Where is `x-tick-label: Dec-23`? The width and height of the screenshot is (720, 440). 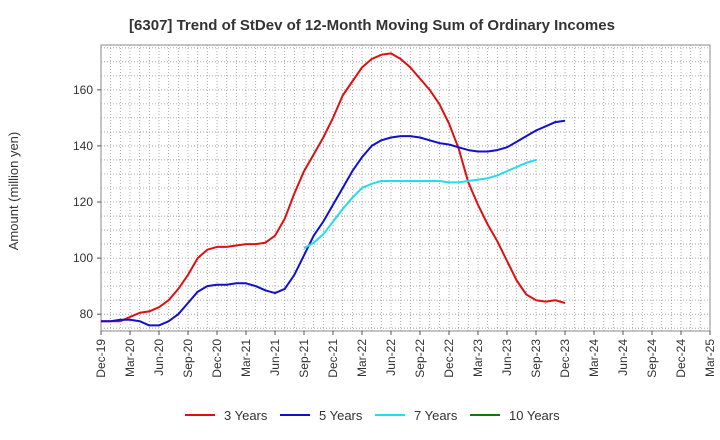 x-tick-label: Dec-23 is located at coordinates (565, 358).